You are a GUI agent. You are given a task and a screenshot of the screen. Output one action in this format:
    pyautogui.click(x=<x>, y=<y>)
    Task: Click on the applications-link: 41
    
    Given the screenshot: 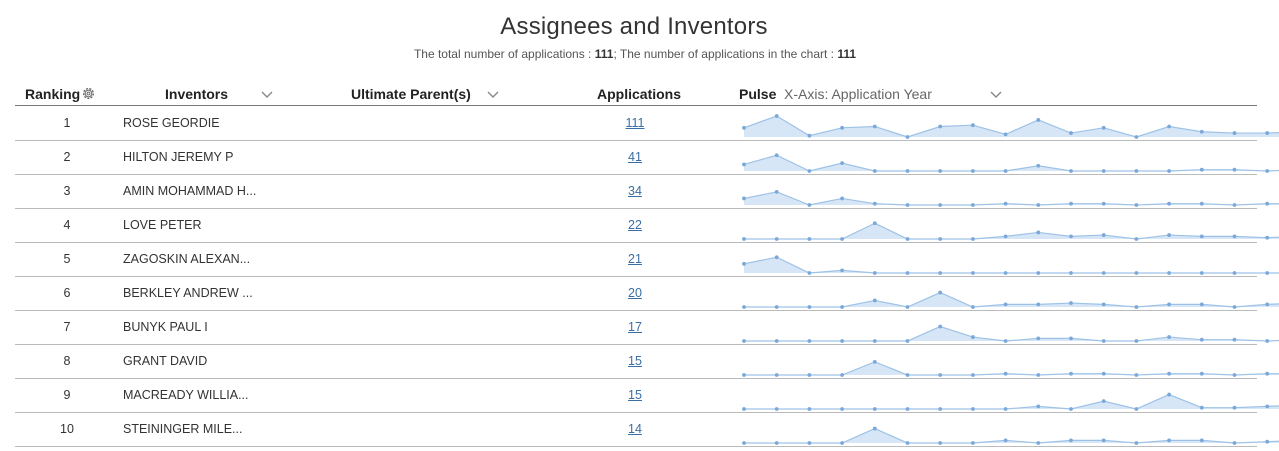 What is the action you would take?
    pyautogui.click(x=635, y=157)
    